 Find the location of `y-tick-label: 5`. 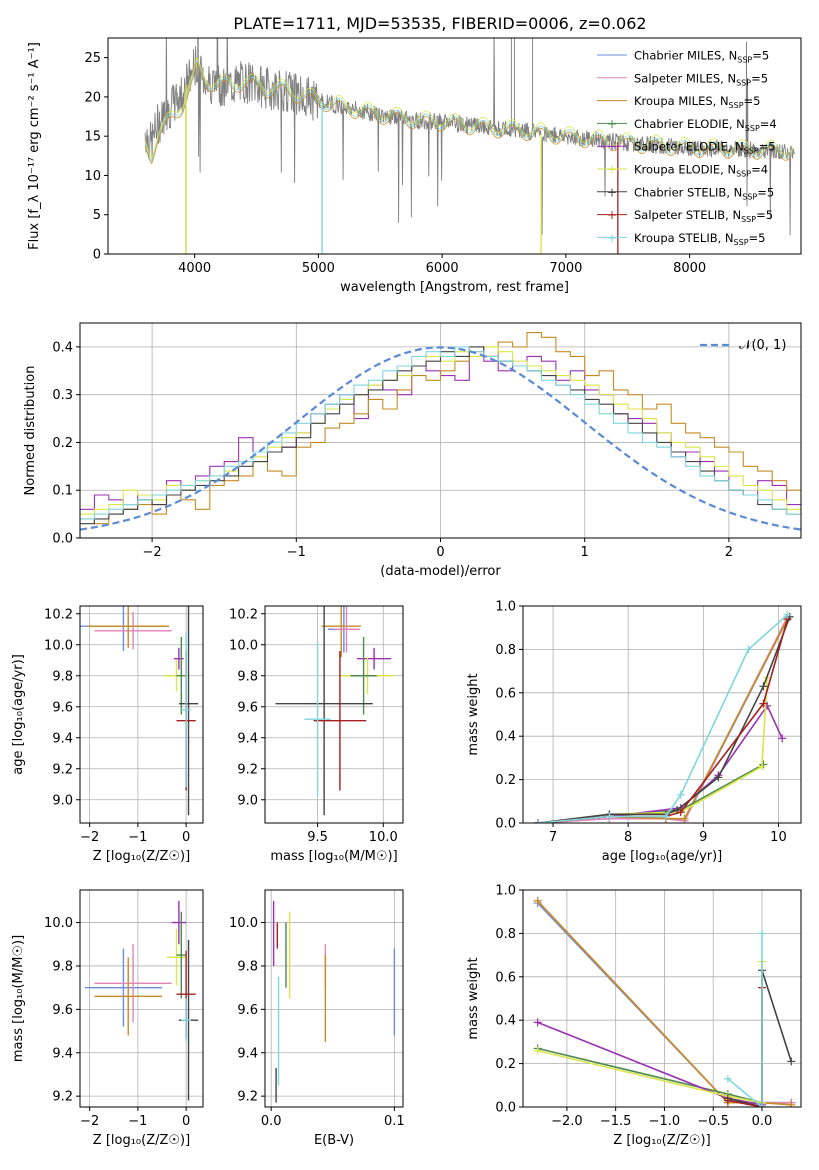

y-tick-label: 5 is located at coordinates (97, 215).